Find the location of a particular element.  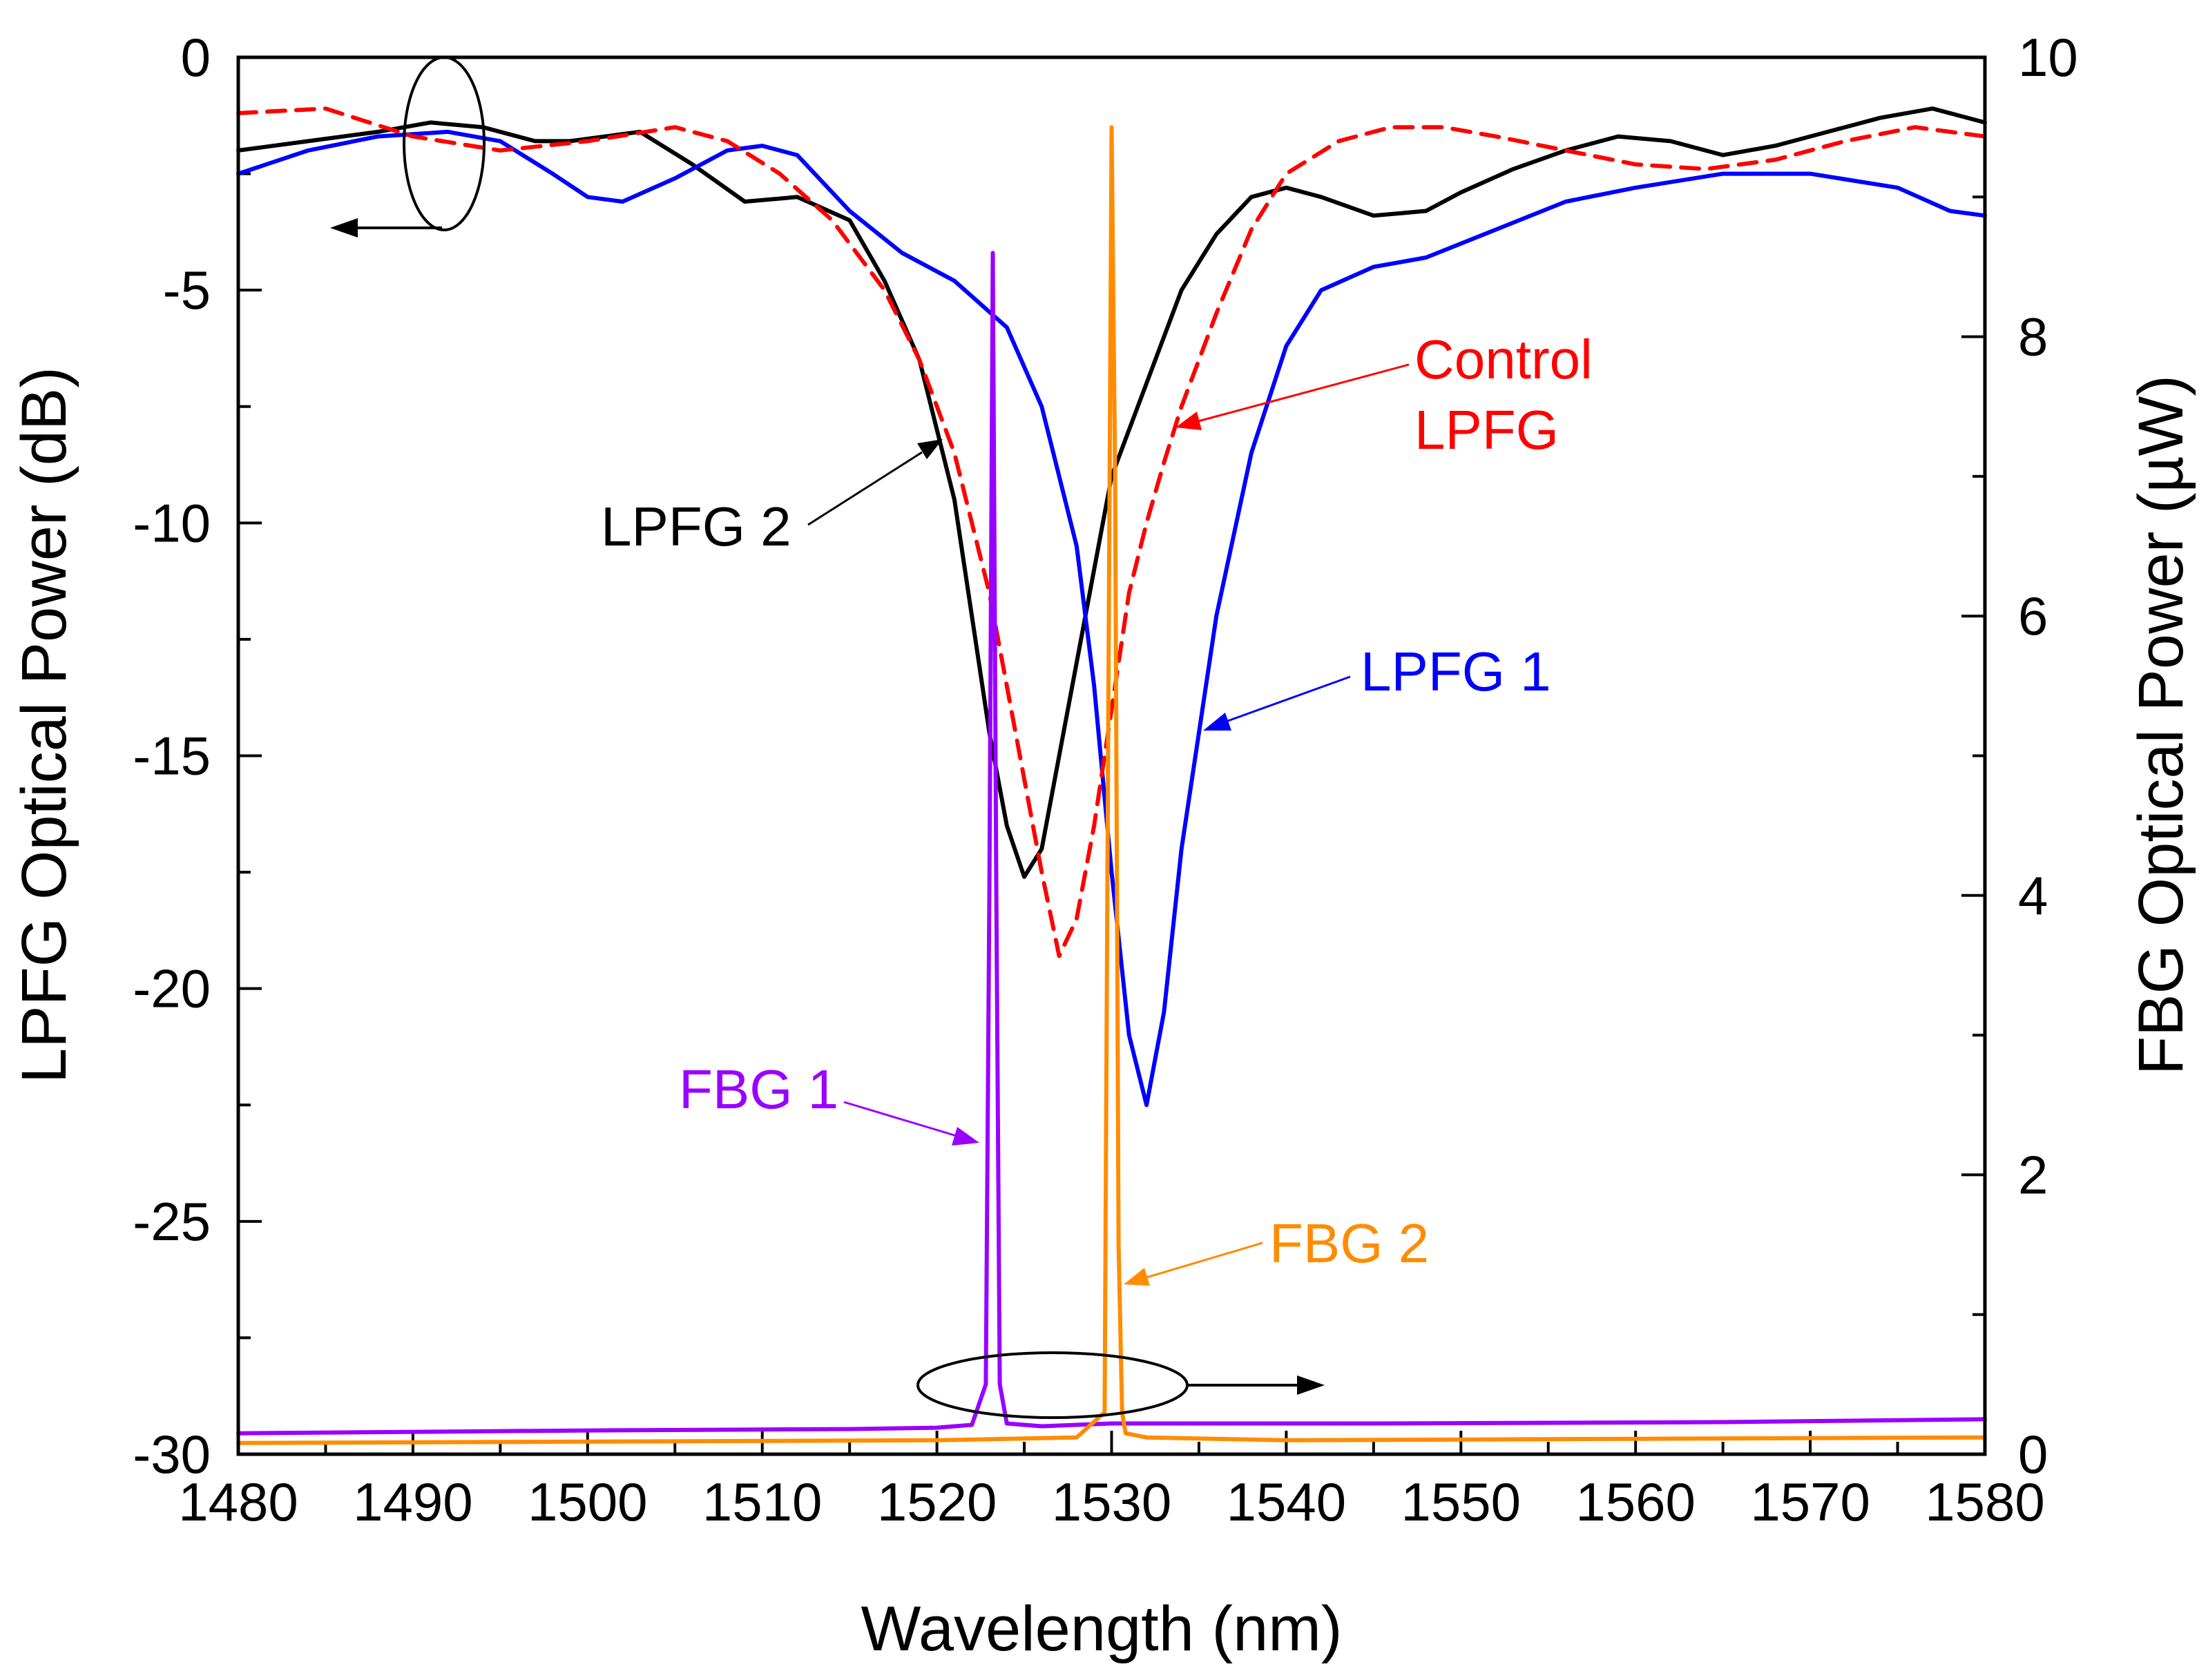

y-left-tick-label: -5 is located at coordinates (187, 290).